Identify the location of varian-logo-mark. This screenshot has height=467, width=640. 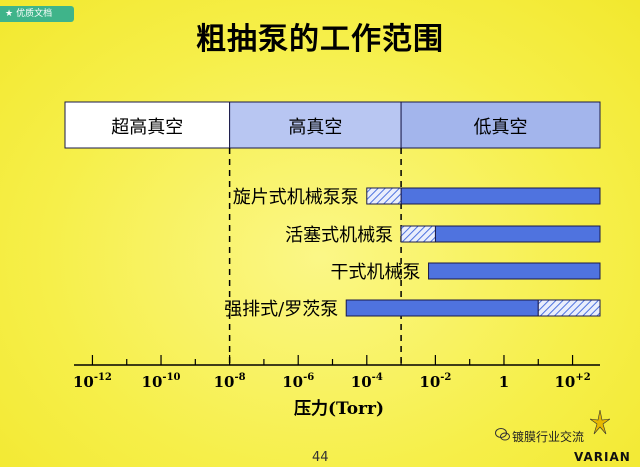
(600, 422).